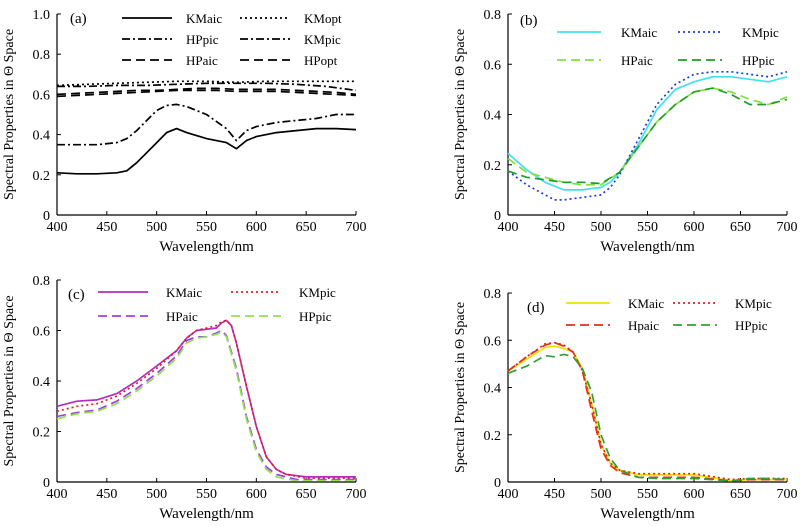 Image resolution: width=800 pixels, height=527 pixels. I want to click on legend-label: KMopt, so click(323, 18).